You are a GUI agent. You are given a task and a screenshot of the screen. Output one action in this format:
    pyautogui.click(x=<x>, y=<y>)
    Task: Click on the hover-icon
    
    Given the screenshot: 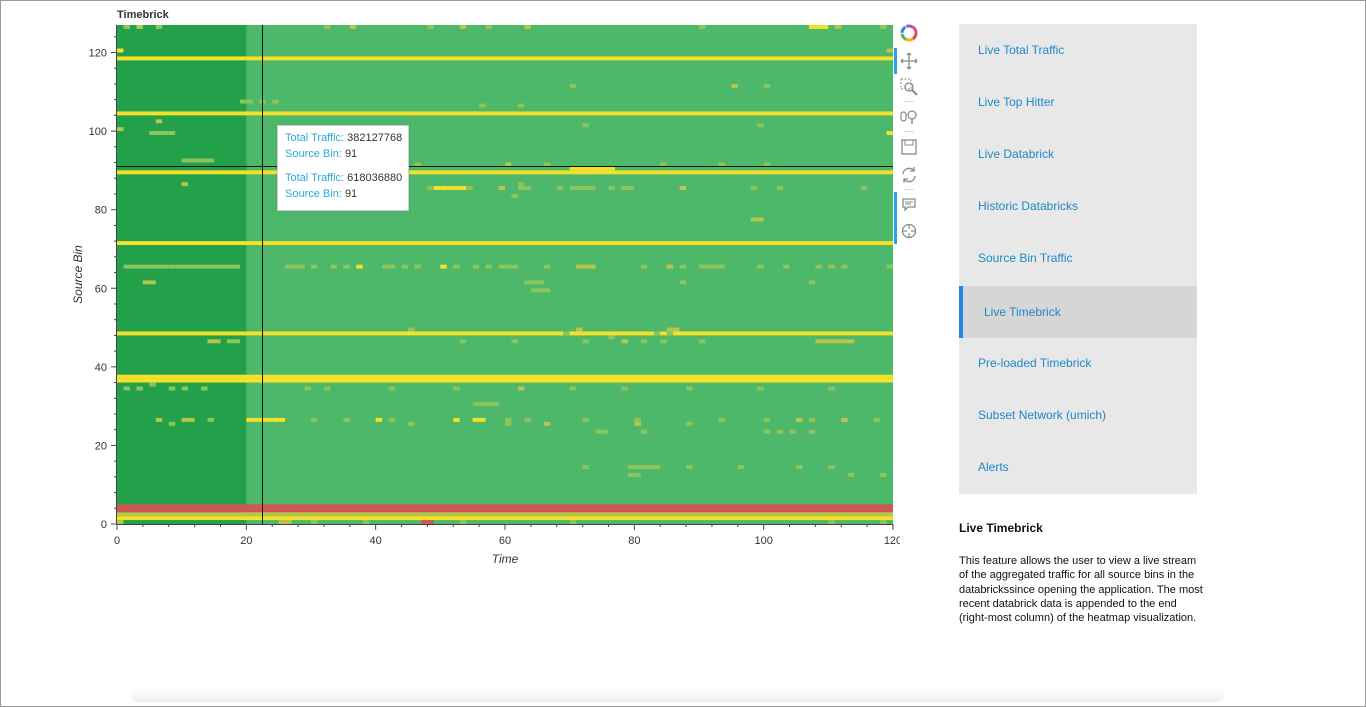 What is the action you would take?
    pyautogui.click(x=909, y=205)
    